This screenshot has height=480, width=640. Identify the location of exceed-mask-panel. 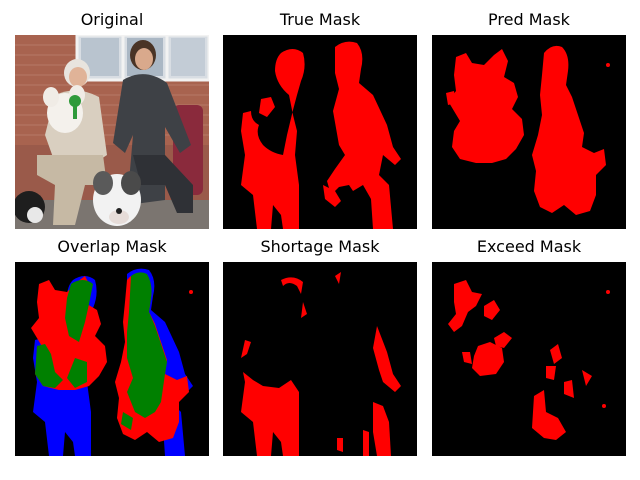
(529, 359).